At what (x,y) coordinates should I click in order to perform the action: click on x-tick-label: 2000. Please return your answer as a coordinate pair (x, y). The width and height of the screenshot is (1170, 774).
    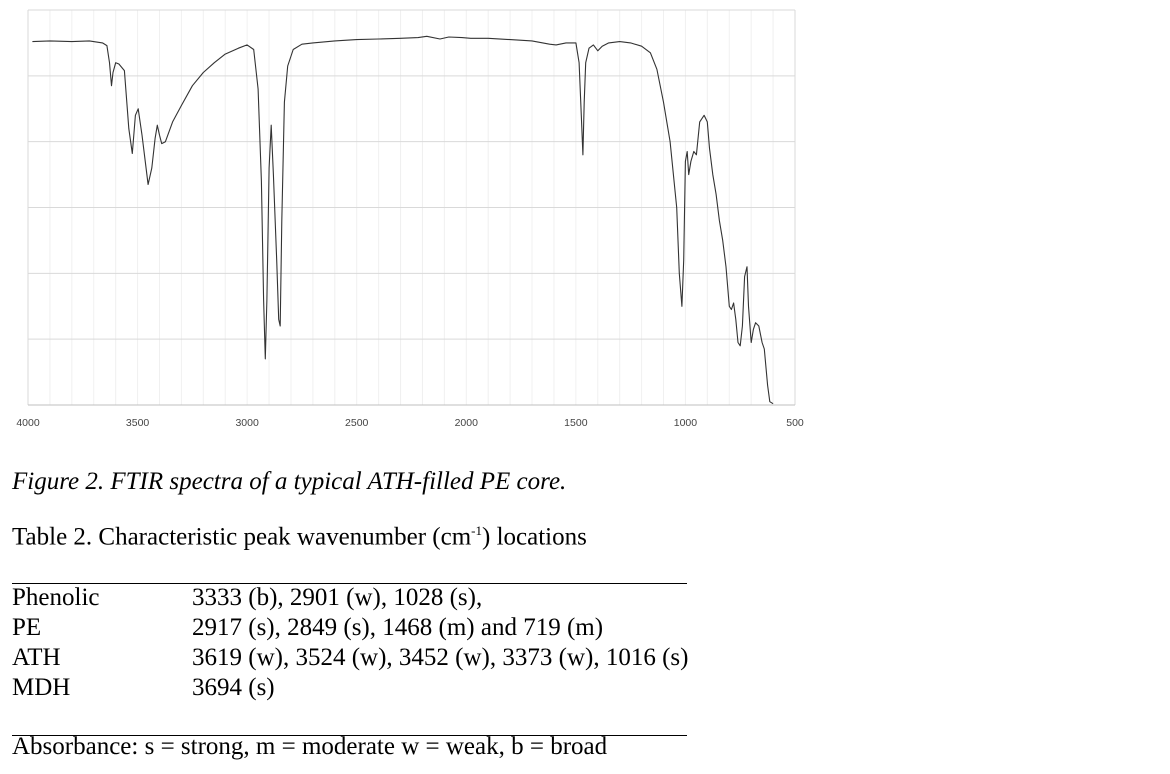
    Looking at the image, I should click on (467, 423).